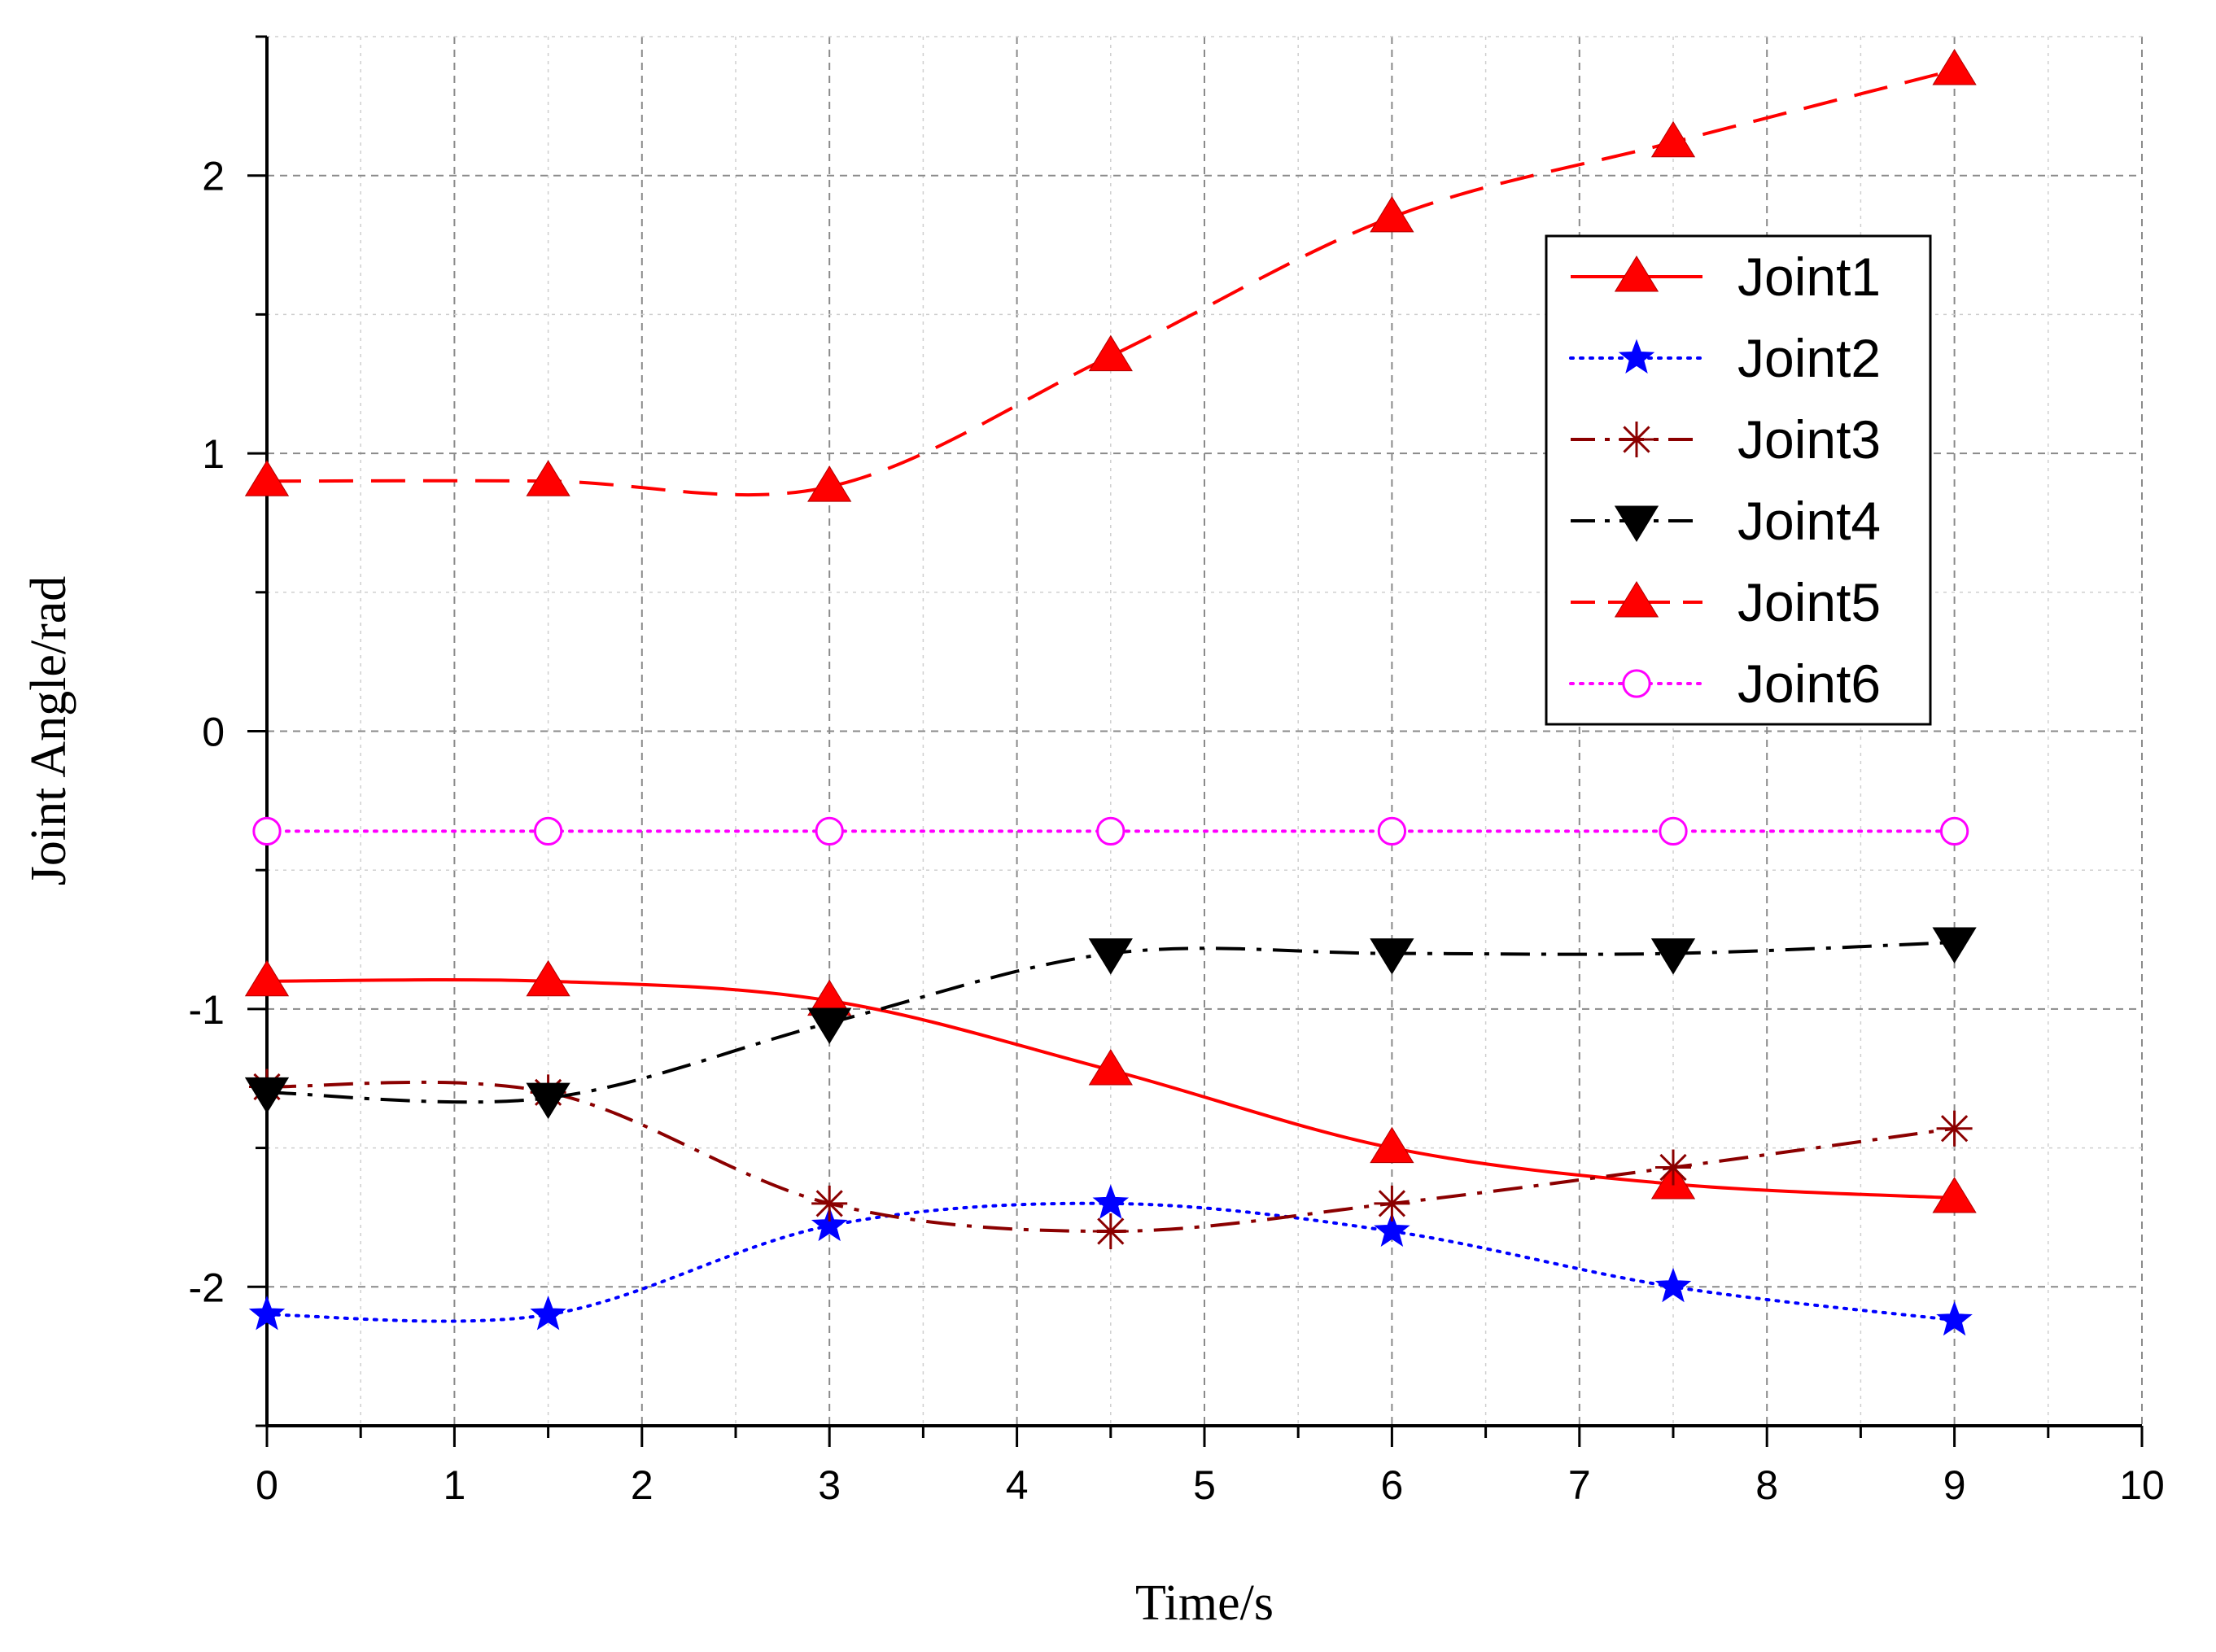 The image size is (2216, 1652). What do you see at coordinates (642, 1485) in the screenshot?
I see `x-tick-label: 2` at bounding box center [642, 1485].